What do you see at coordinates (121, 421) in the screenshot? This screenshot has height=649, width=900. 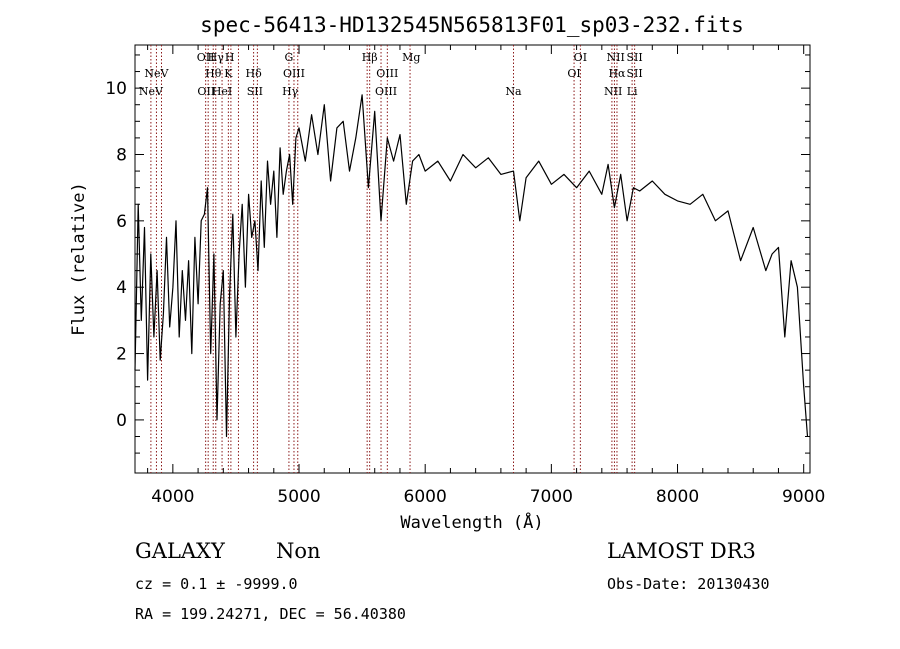 I see `y-tick-label: 0` at bounding box center [121, 421].